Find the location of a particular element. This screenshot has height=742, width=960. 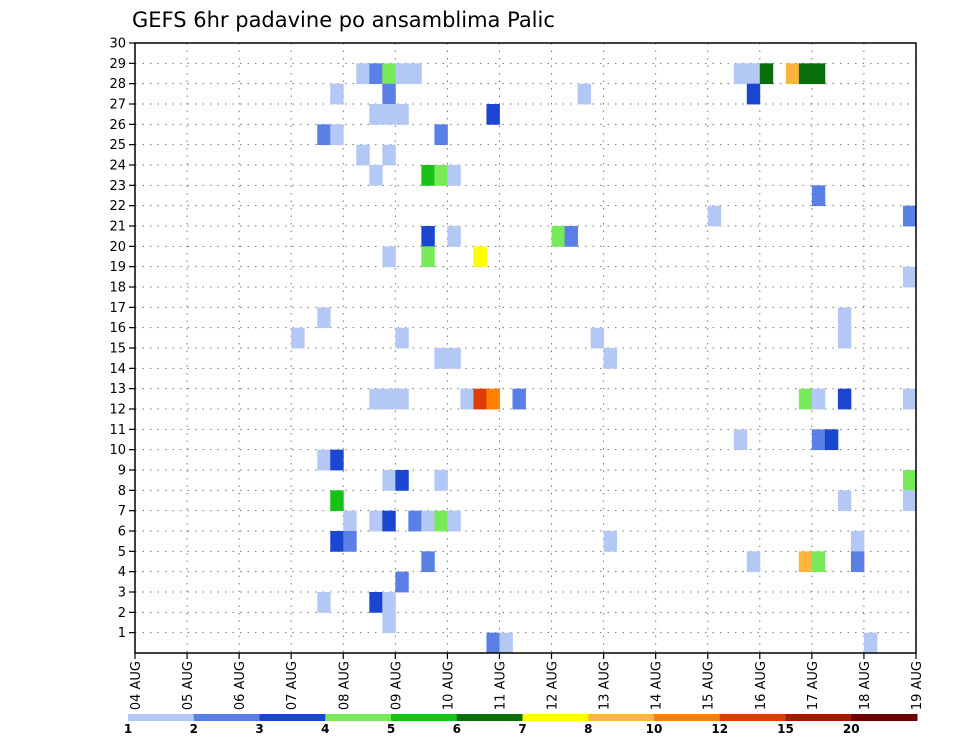

y-tick-label: 26 is located at coordinates (117, 125).